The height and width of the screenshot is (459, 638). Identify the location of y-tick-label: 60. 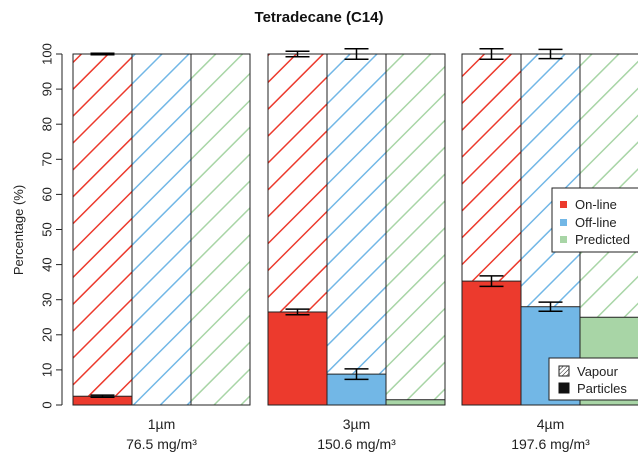
(47, 194).